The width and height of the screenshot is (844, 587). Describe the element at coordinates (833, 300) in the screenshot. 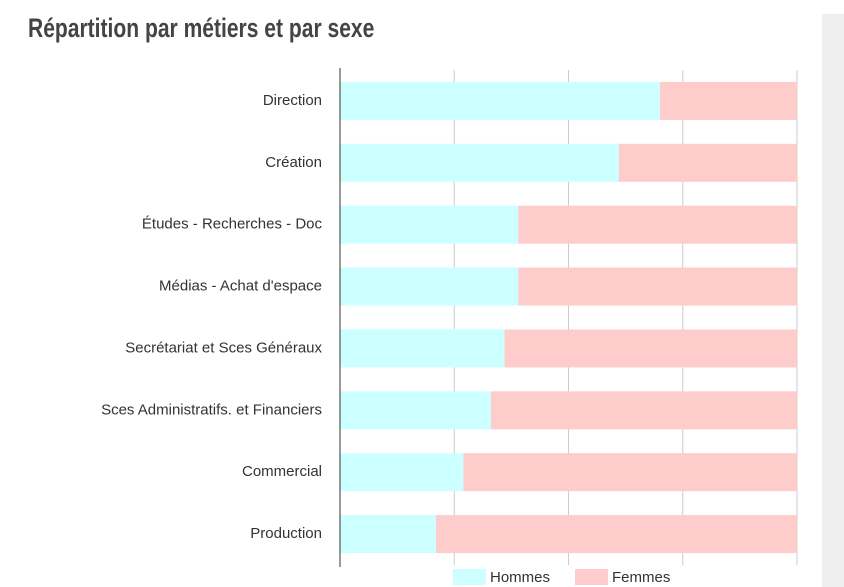

I see `side-panel` at that location.